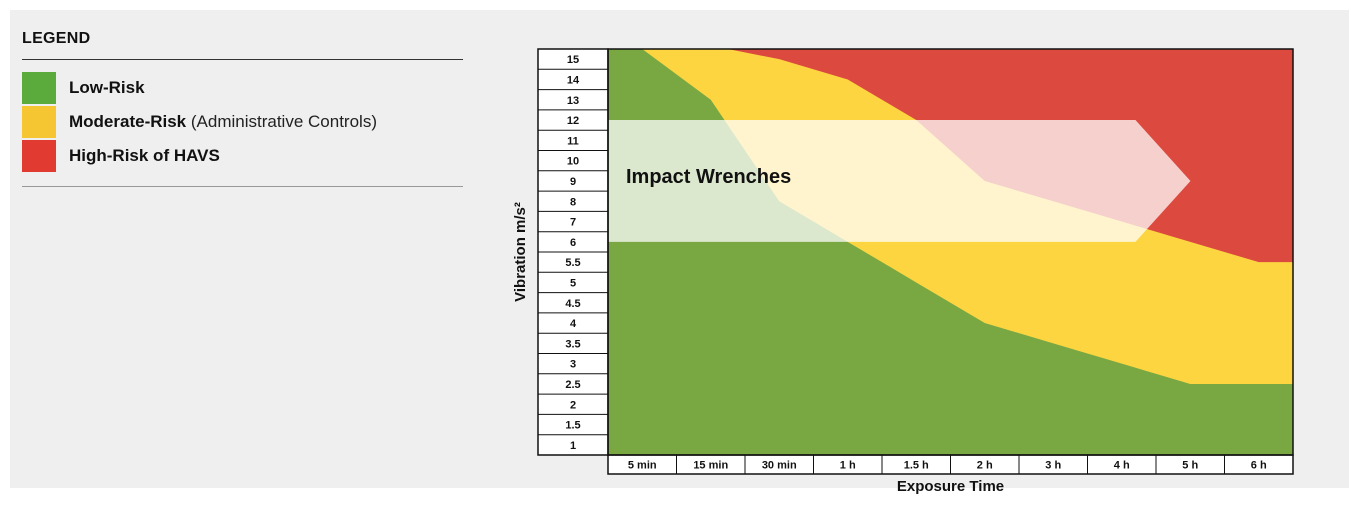  What do you see at coordinates (573, 252) in the screenshot?
I see `y-axis: 1 1.5 2 2.5 3 3.5 4 4.5 5 5.5 6 7 8 9 10 11 12 13 14 15` at bounding box center [573, 252].